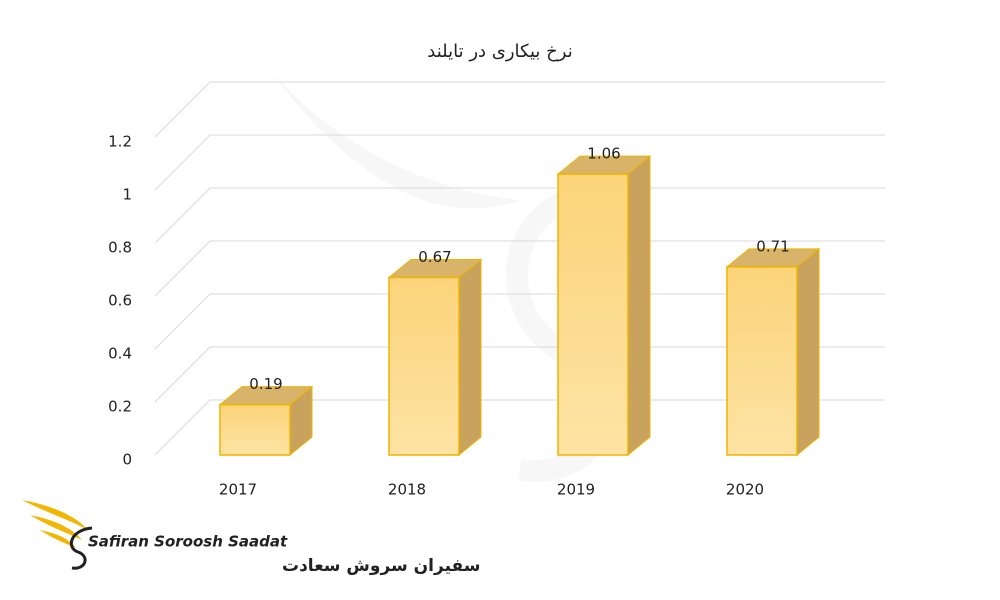 This screenshot has height=600, width=1000. What do you see at coordinates (188, 542) in the screenshot?
I see `logo-name: Safiran Soroosh Saadat` at bounding box center [188, 542].